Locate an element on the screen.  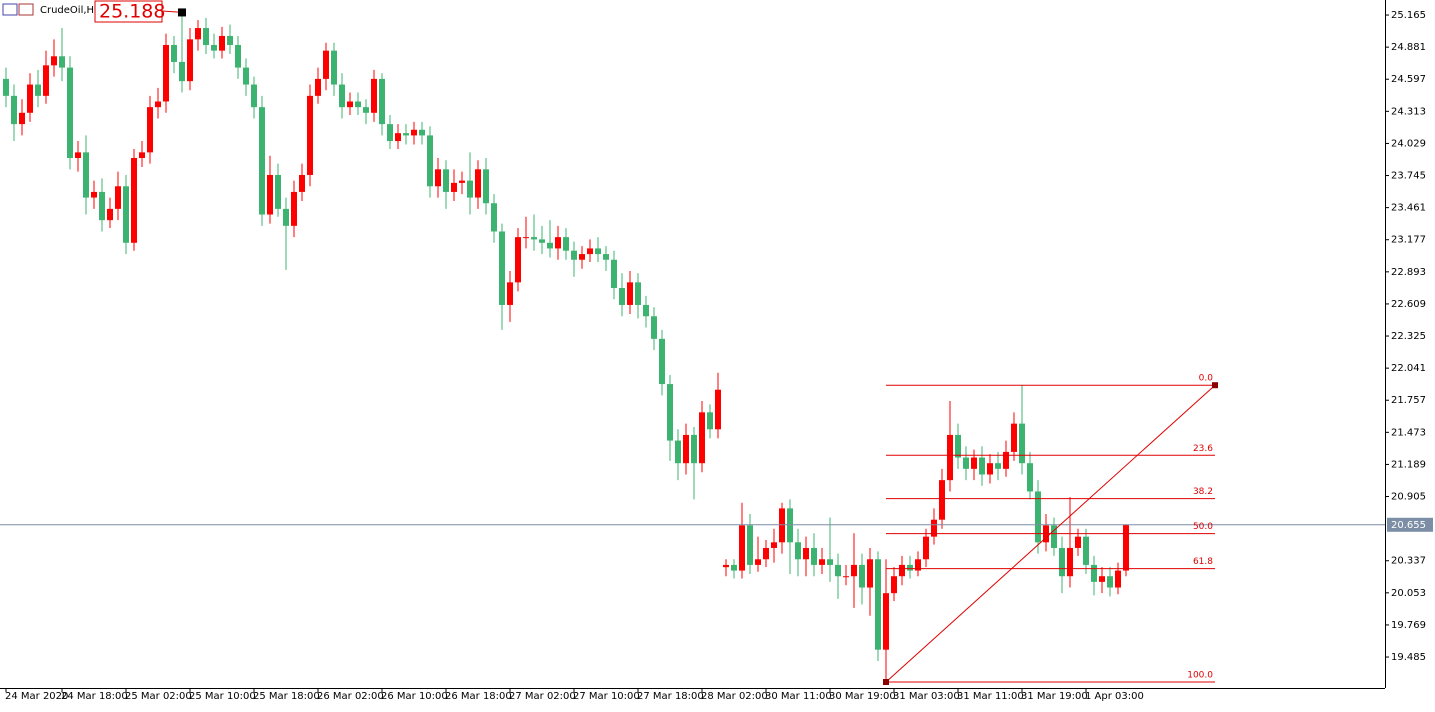
x-tick-label: 30 Mar 11:00 is located at coordinates (798, 696).